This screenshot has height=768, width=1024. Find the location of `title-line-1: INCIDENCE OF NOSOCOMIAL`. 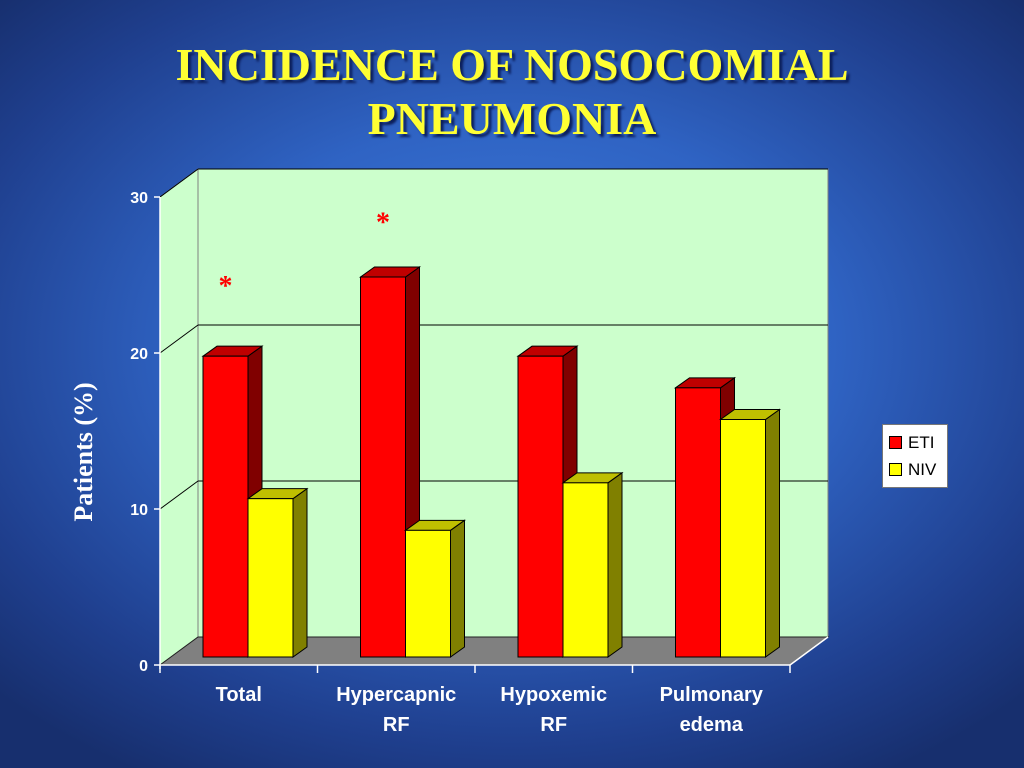

title-line-1: INCIDENCE OF NOSOCOMIAL is located at coordinates (512, 64).